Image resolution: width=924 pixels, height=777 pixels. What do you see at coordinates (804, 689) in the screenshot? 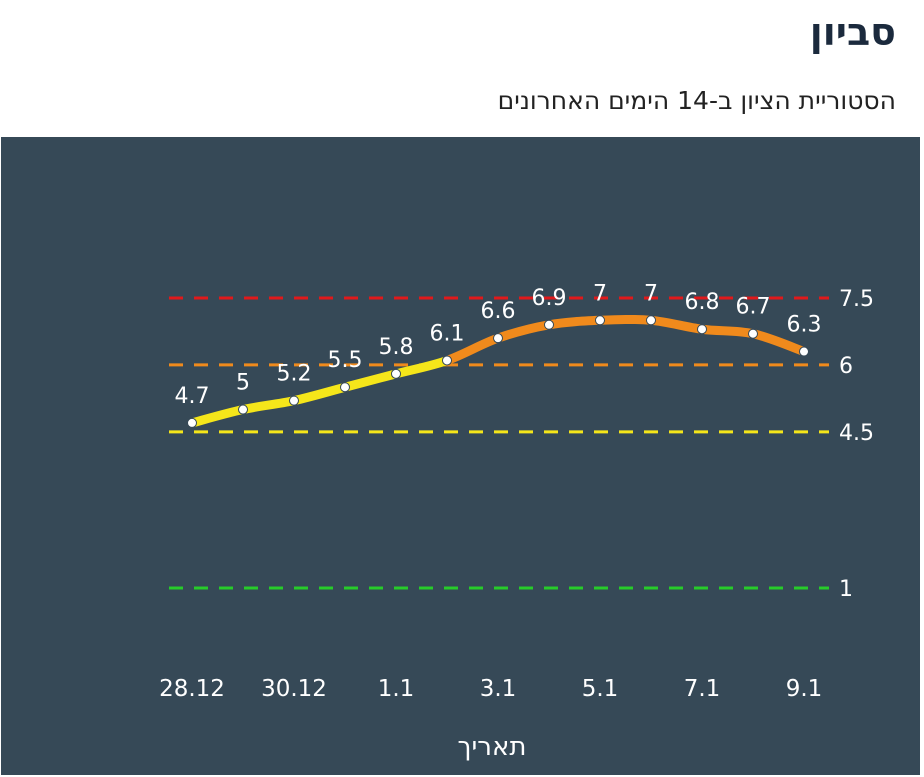
I see `x-tick-label: 9.1` at bounding box center [804, 689].